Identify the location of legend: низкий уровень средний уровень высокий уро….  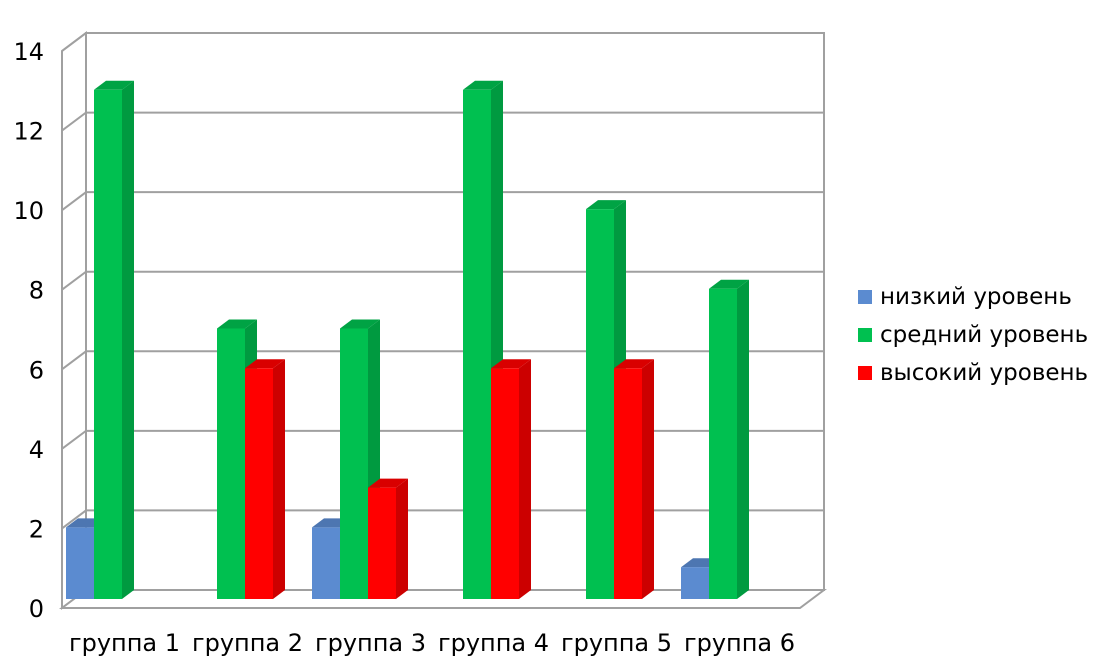
(973, 335).